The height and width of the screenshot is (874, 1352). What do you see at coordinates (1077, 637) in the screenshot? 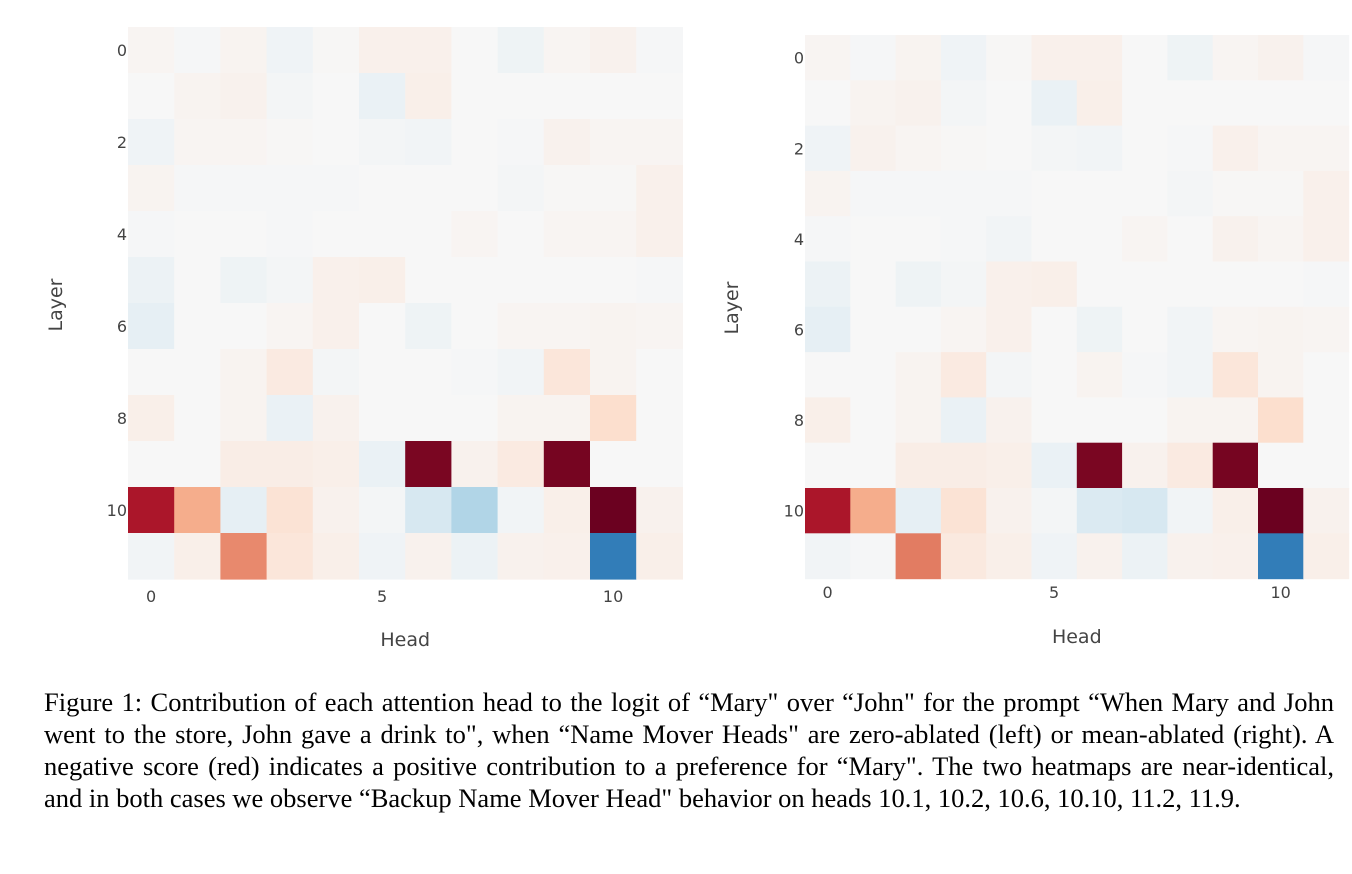
I see `x-axis-title: Head` at bounding box center [1077, 637].